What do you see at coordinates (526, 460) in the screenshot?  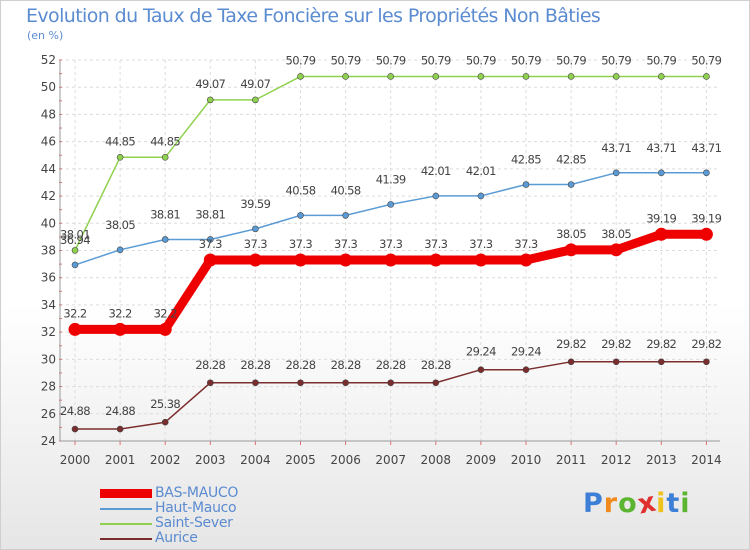 I see `x-tick-label: 2010` at bounding box center [526, 460].